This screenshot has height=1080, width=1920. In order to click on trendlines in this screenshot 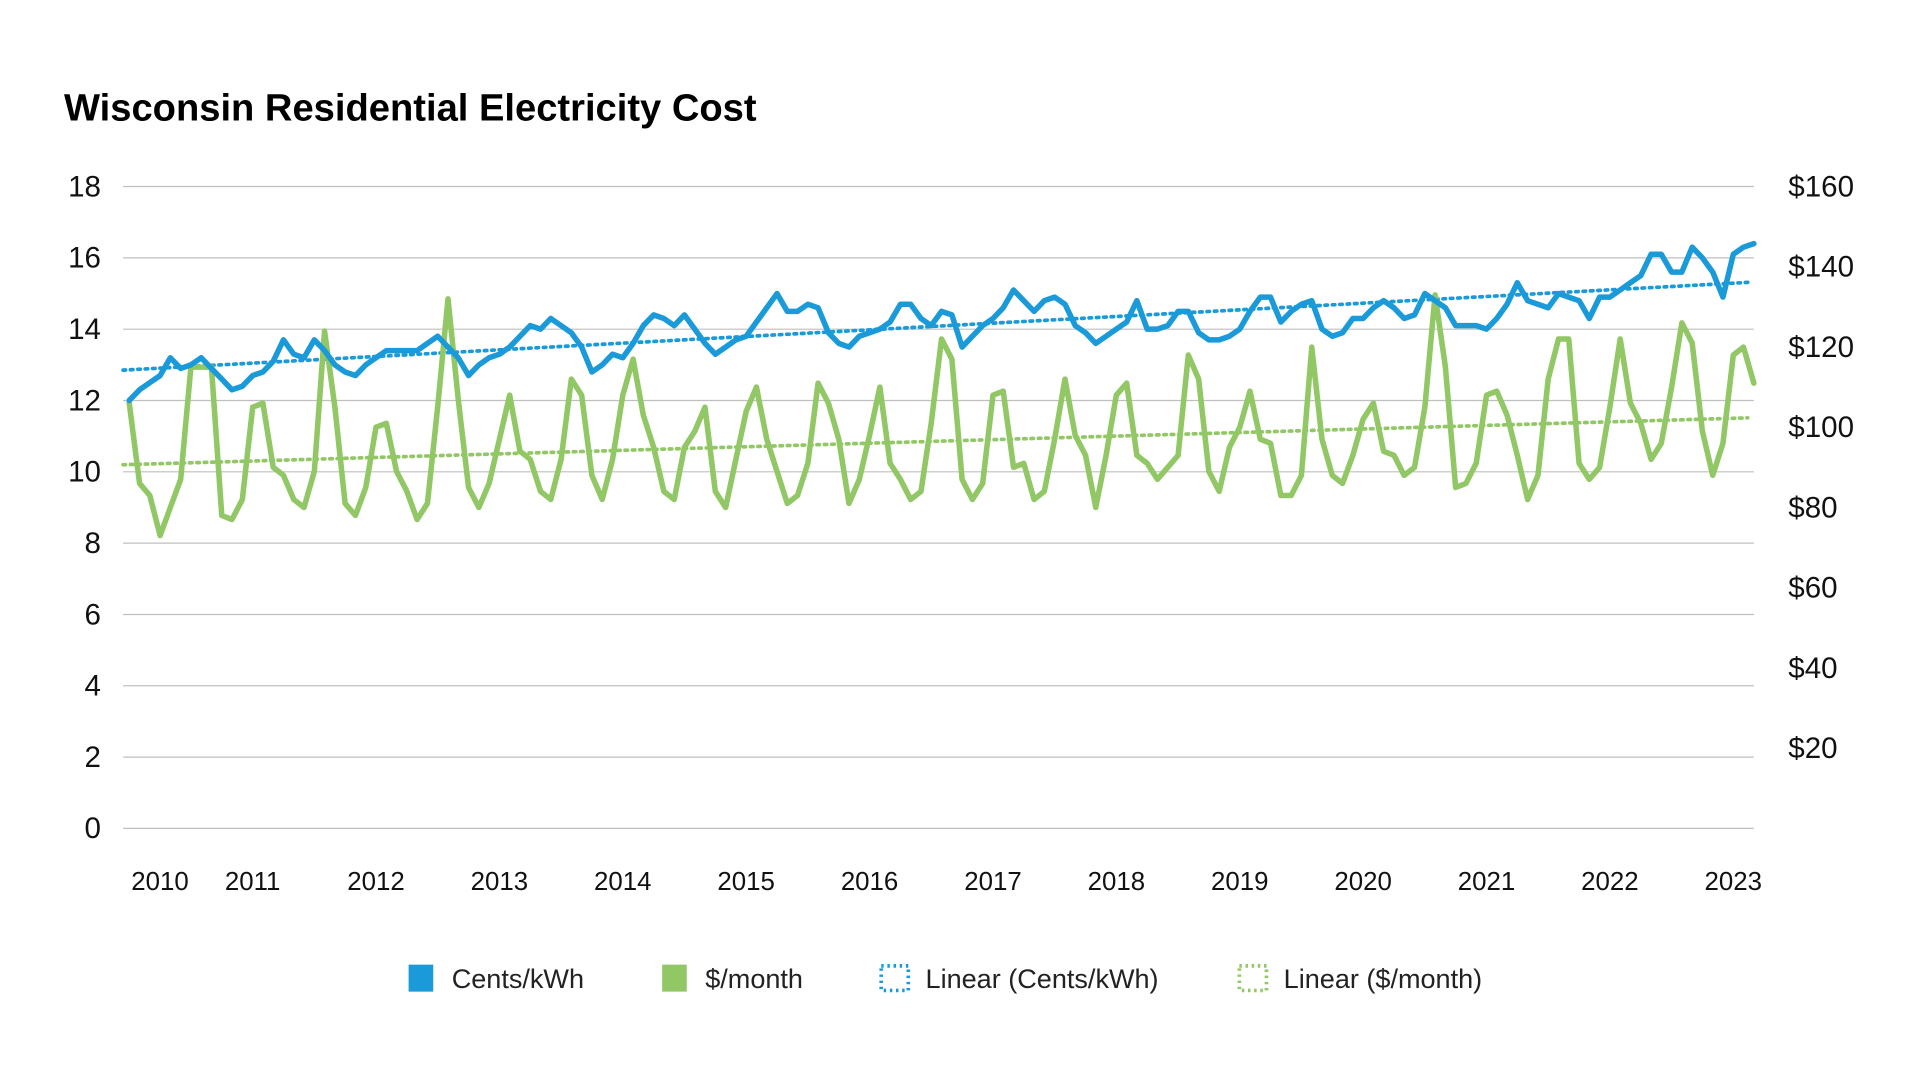, I will do `click(935, 373)`.